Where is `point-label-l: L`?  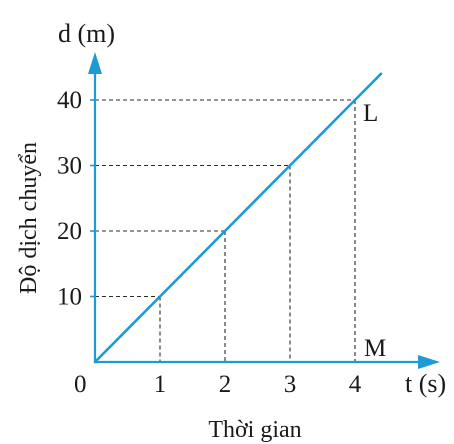 point-label-l: L is located at coordinates (370, 113).